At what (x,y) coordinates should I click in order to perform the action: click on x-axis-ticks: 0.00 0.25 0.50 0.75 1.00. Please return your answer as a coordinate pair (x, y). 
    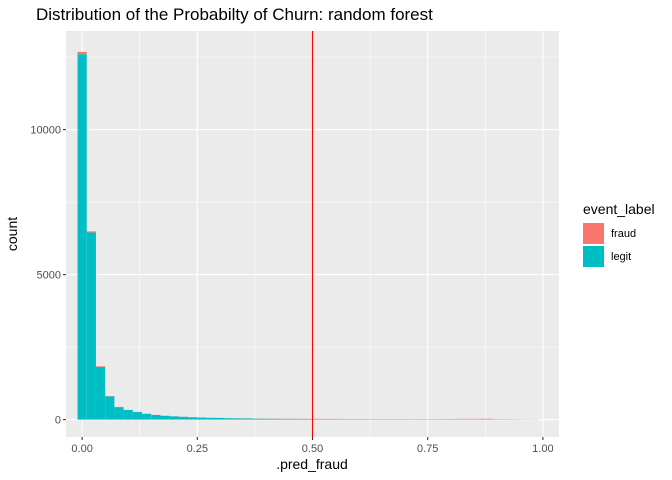
    Looking at the image, I should click on (312, 446).